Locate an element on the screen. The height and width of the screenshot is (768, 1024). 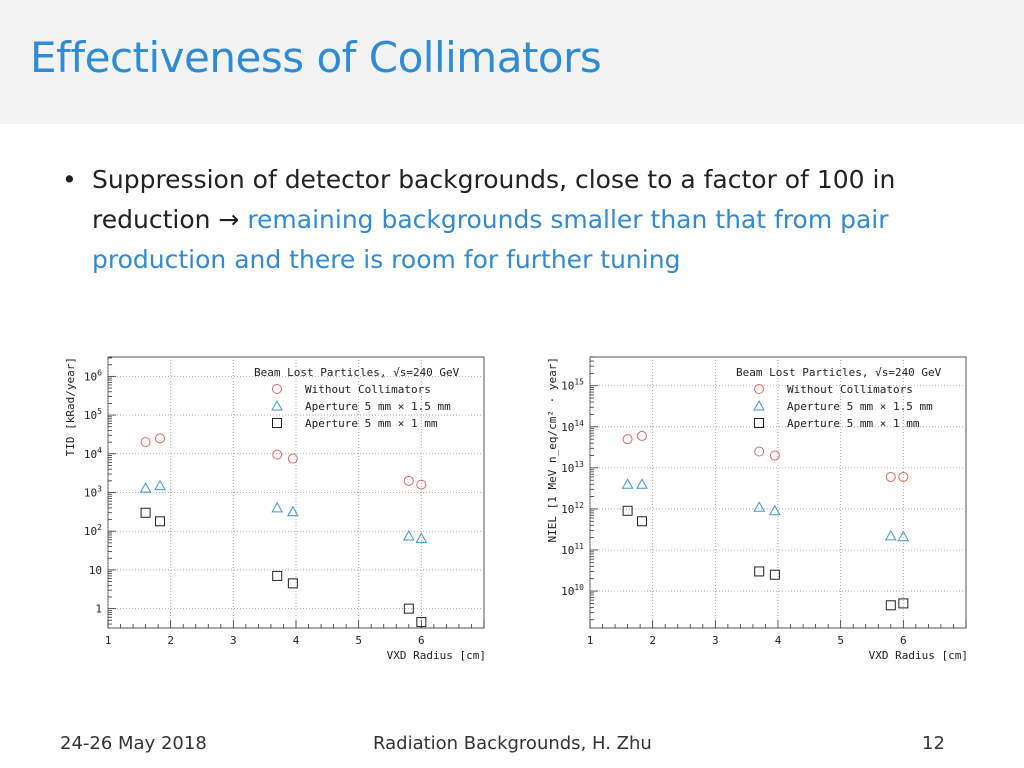
slide-title: Effectiveness of Collimators is located at coordinates (316, 57).